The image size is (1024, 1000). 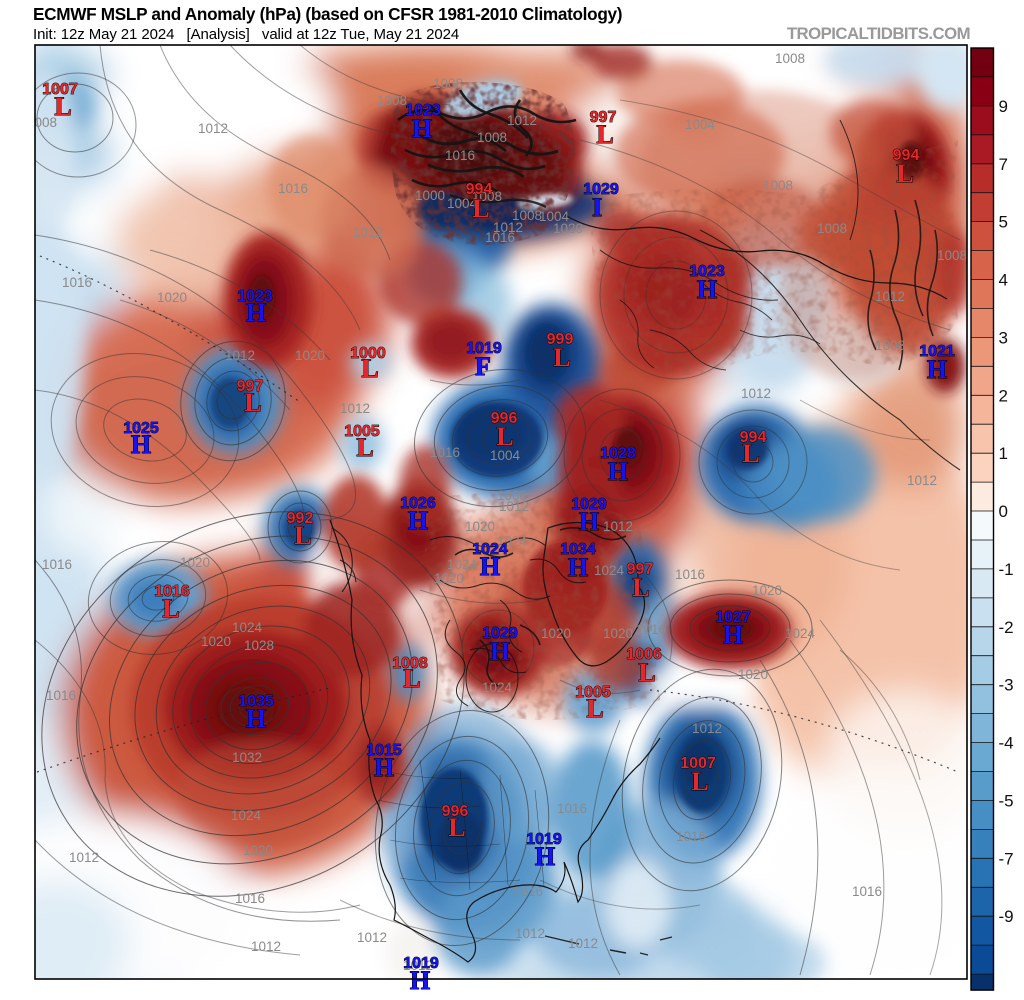 I want to click on svg-text: 992, so click(x=300, y=518).